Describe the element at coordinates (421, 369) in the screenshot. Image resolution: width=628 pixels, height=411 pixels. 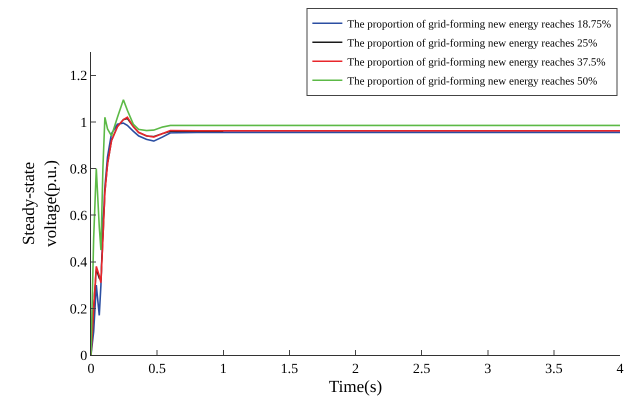
I see `x-tick-label: 2.5` at that location.